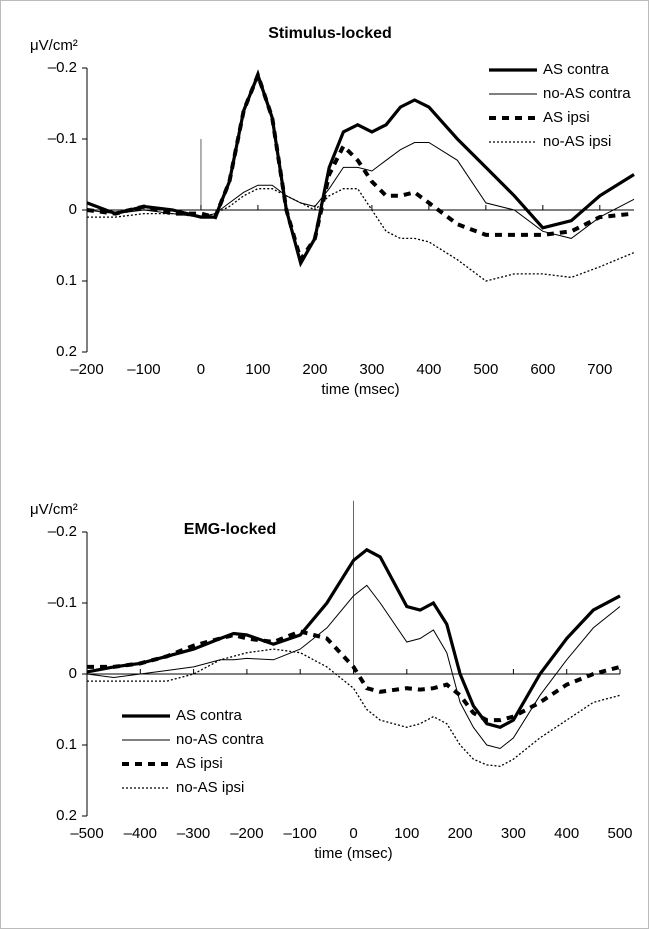 The height and width of the screenshot is (929, 649). What do you see at coordinates (193, 833) in the screenshot?
I see `x-tick-label: –300` at bounding box center [193, 833].